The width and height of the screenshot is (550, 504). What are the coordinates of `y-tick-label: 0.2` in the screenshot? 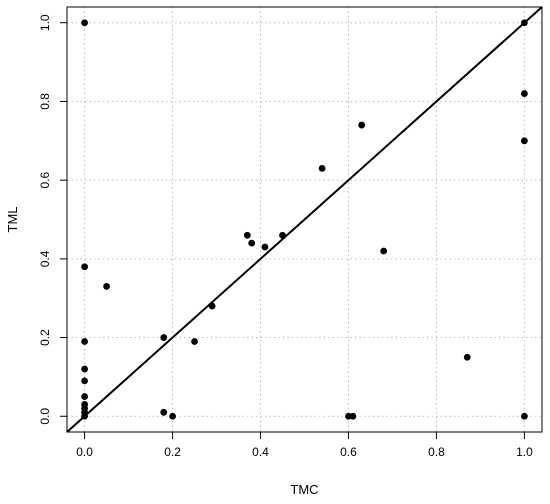 It's located at (45, 337).